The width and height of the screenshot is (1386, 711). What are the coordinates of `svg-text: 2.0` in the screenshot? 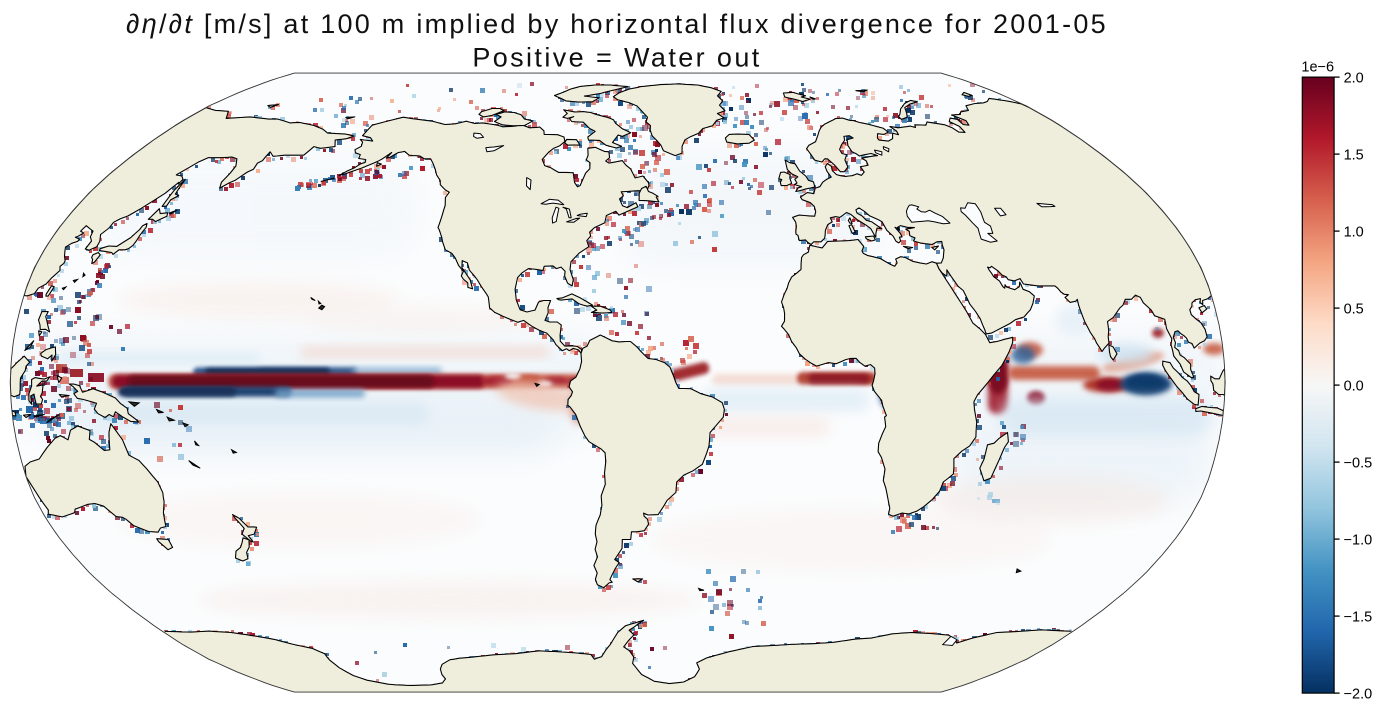 It's located at (1354, 78).